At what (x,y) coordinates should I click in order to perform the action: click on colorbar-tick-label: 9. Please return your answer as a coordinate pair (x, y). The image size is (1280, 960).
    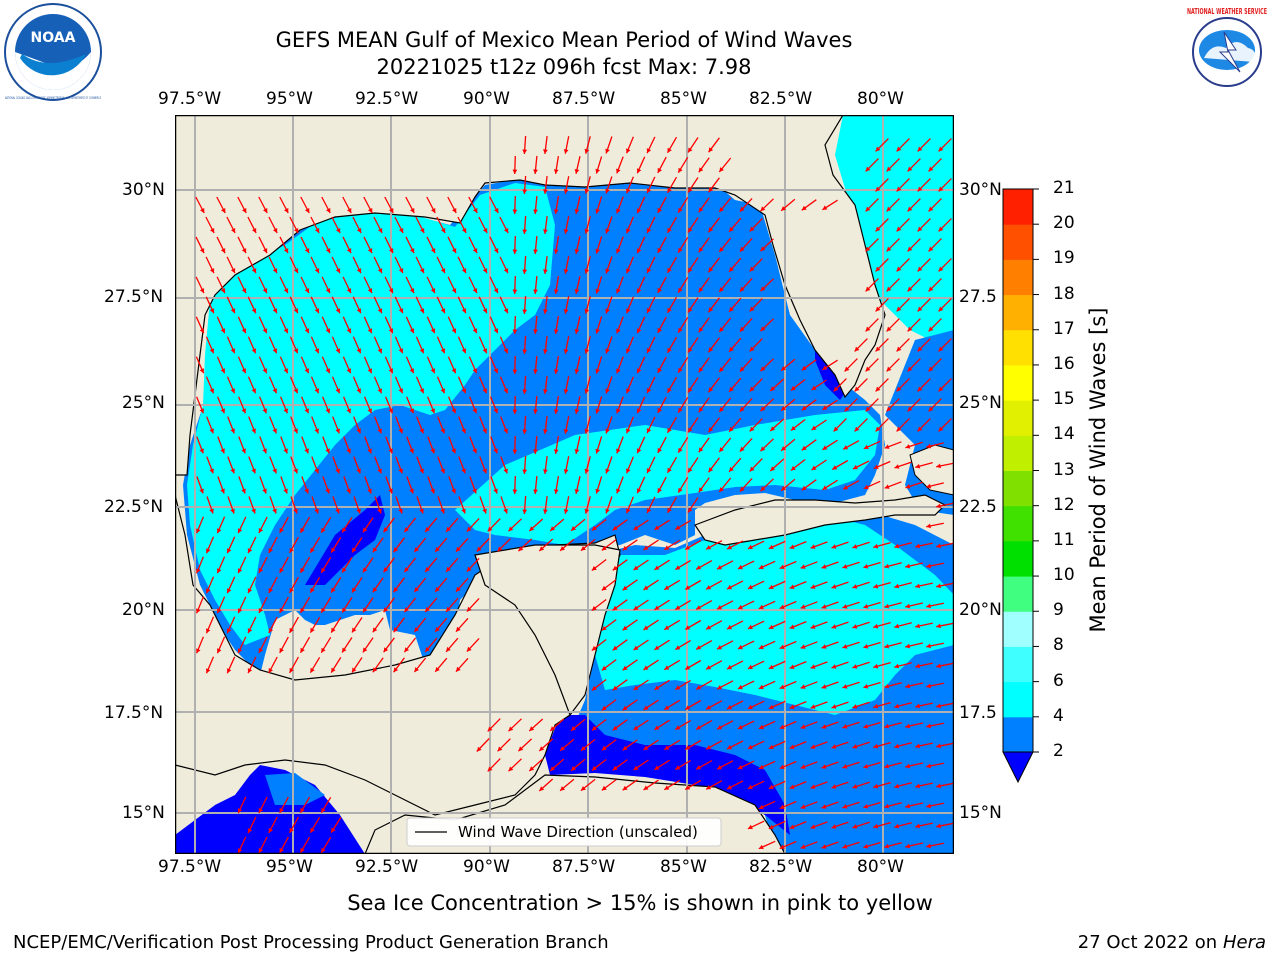
    Looking at the image, I should click on (1058, 610).